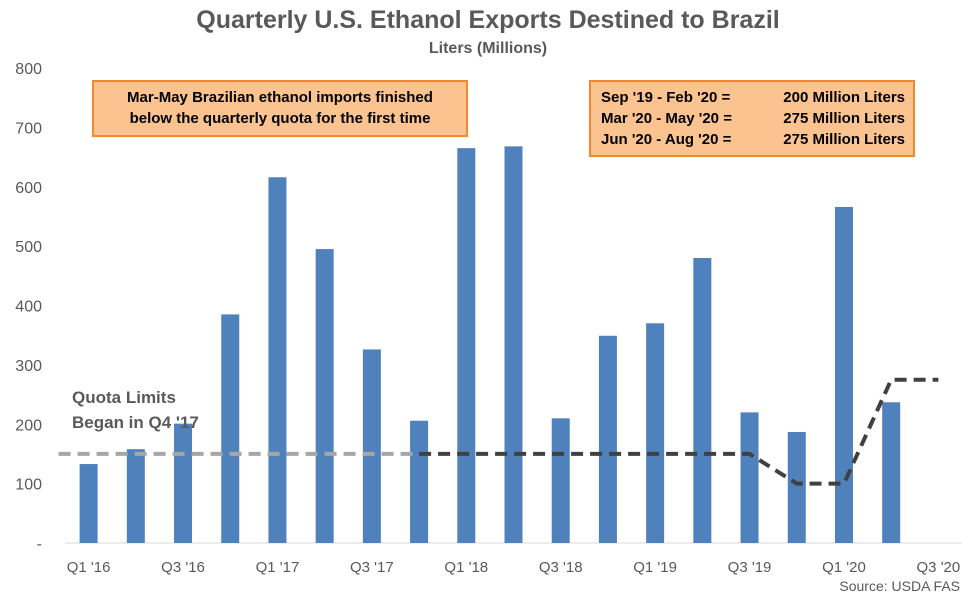 The width and height of the screenshot is (976, 601). Describe the element at coordinates (28, 307) in the screenshot. I see `y-tick-label: 400` at that location.